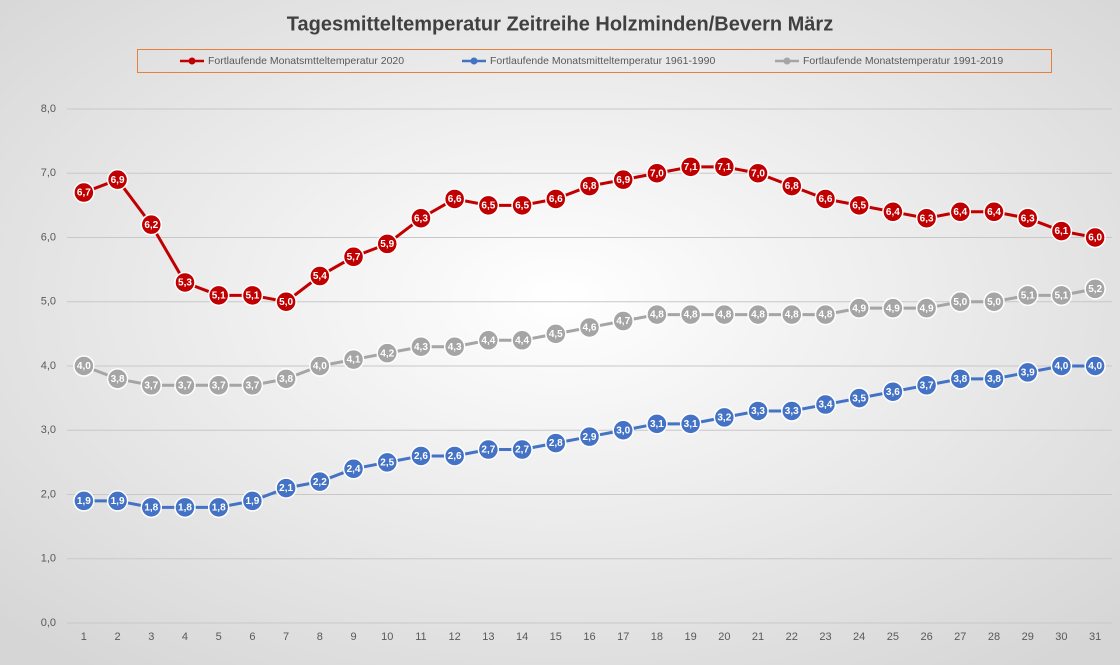 Image resolution: width=1120 pixels, height=665 pixels. Describe the element at coordinates (474, 61) in the screenshot. I see `legend-marker` at that location.